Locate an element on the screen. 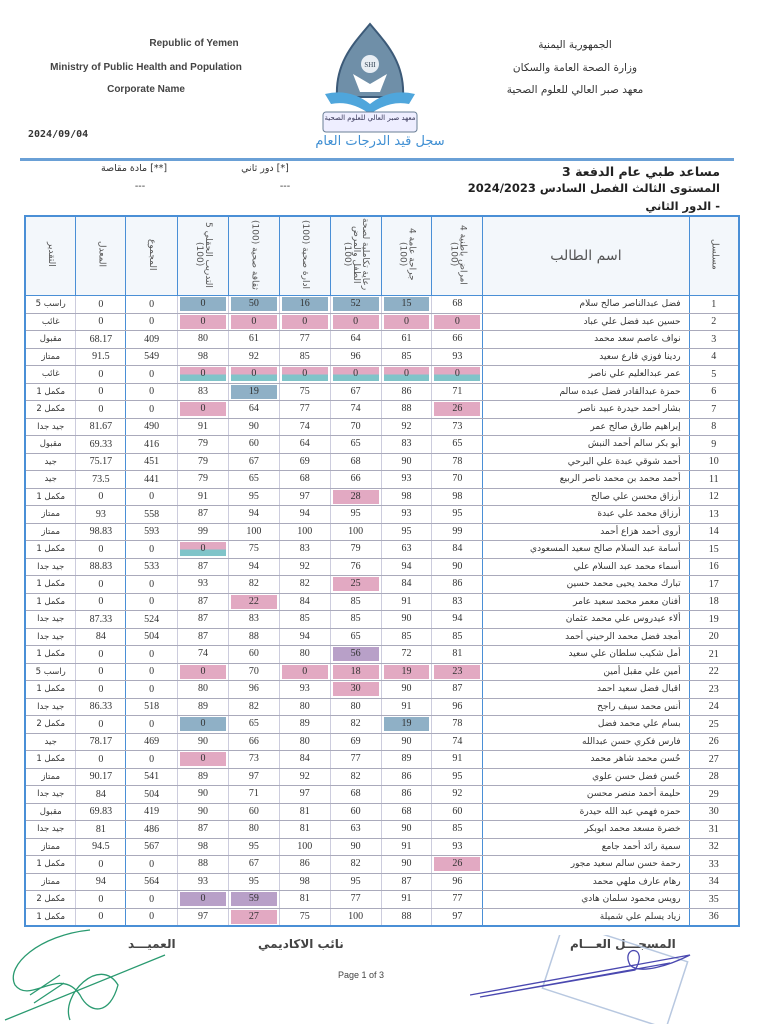 This screenshot has height=1024, width=768. student-name-cell: حمزة عبدالقادر فضل عبده سالم is located at coordinates (586, 392).